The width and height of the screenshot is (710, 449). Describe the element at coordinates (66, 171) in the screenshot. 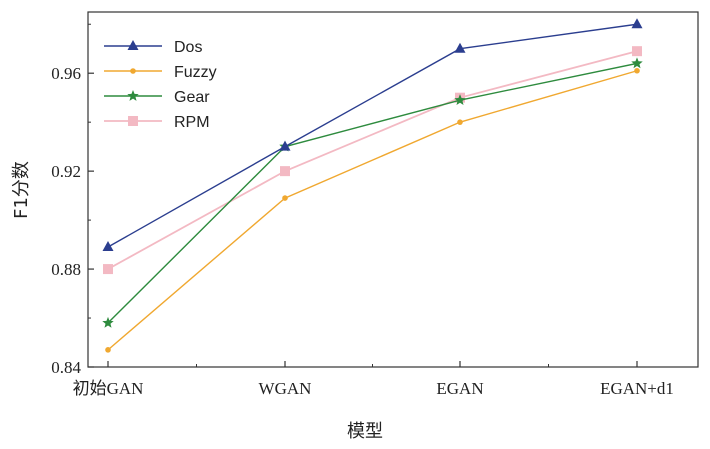

I see `y-tick-label: 0.92` at that location.